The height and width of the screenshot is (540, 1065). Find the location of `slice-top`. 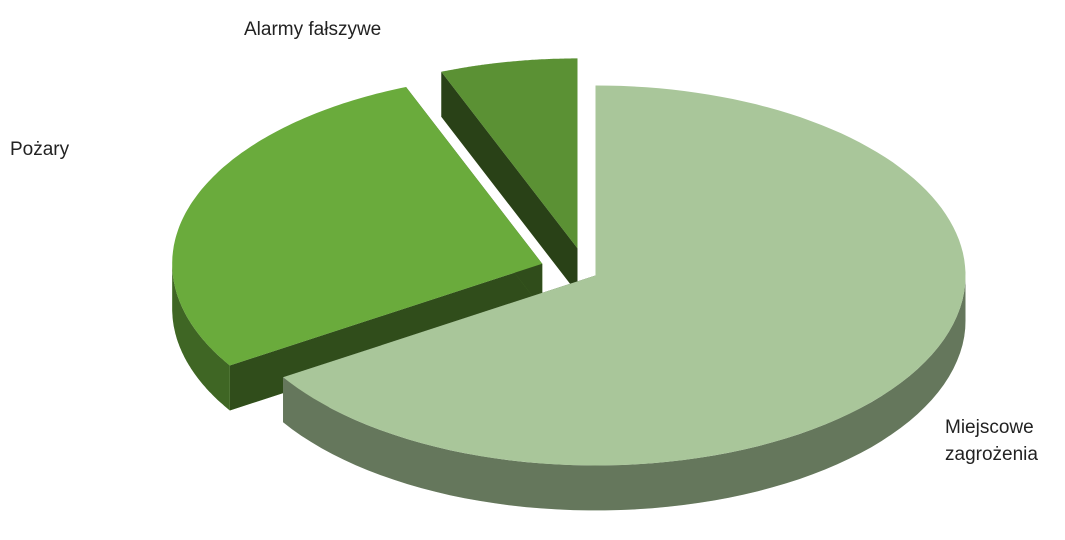

slice-top is located at coordinates (509, 153).